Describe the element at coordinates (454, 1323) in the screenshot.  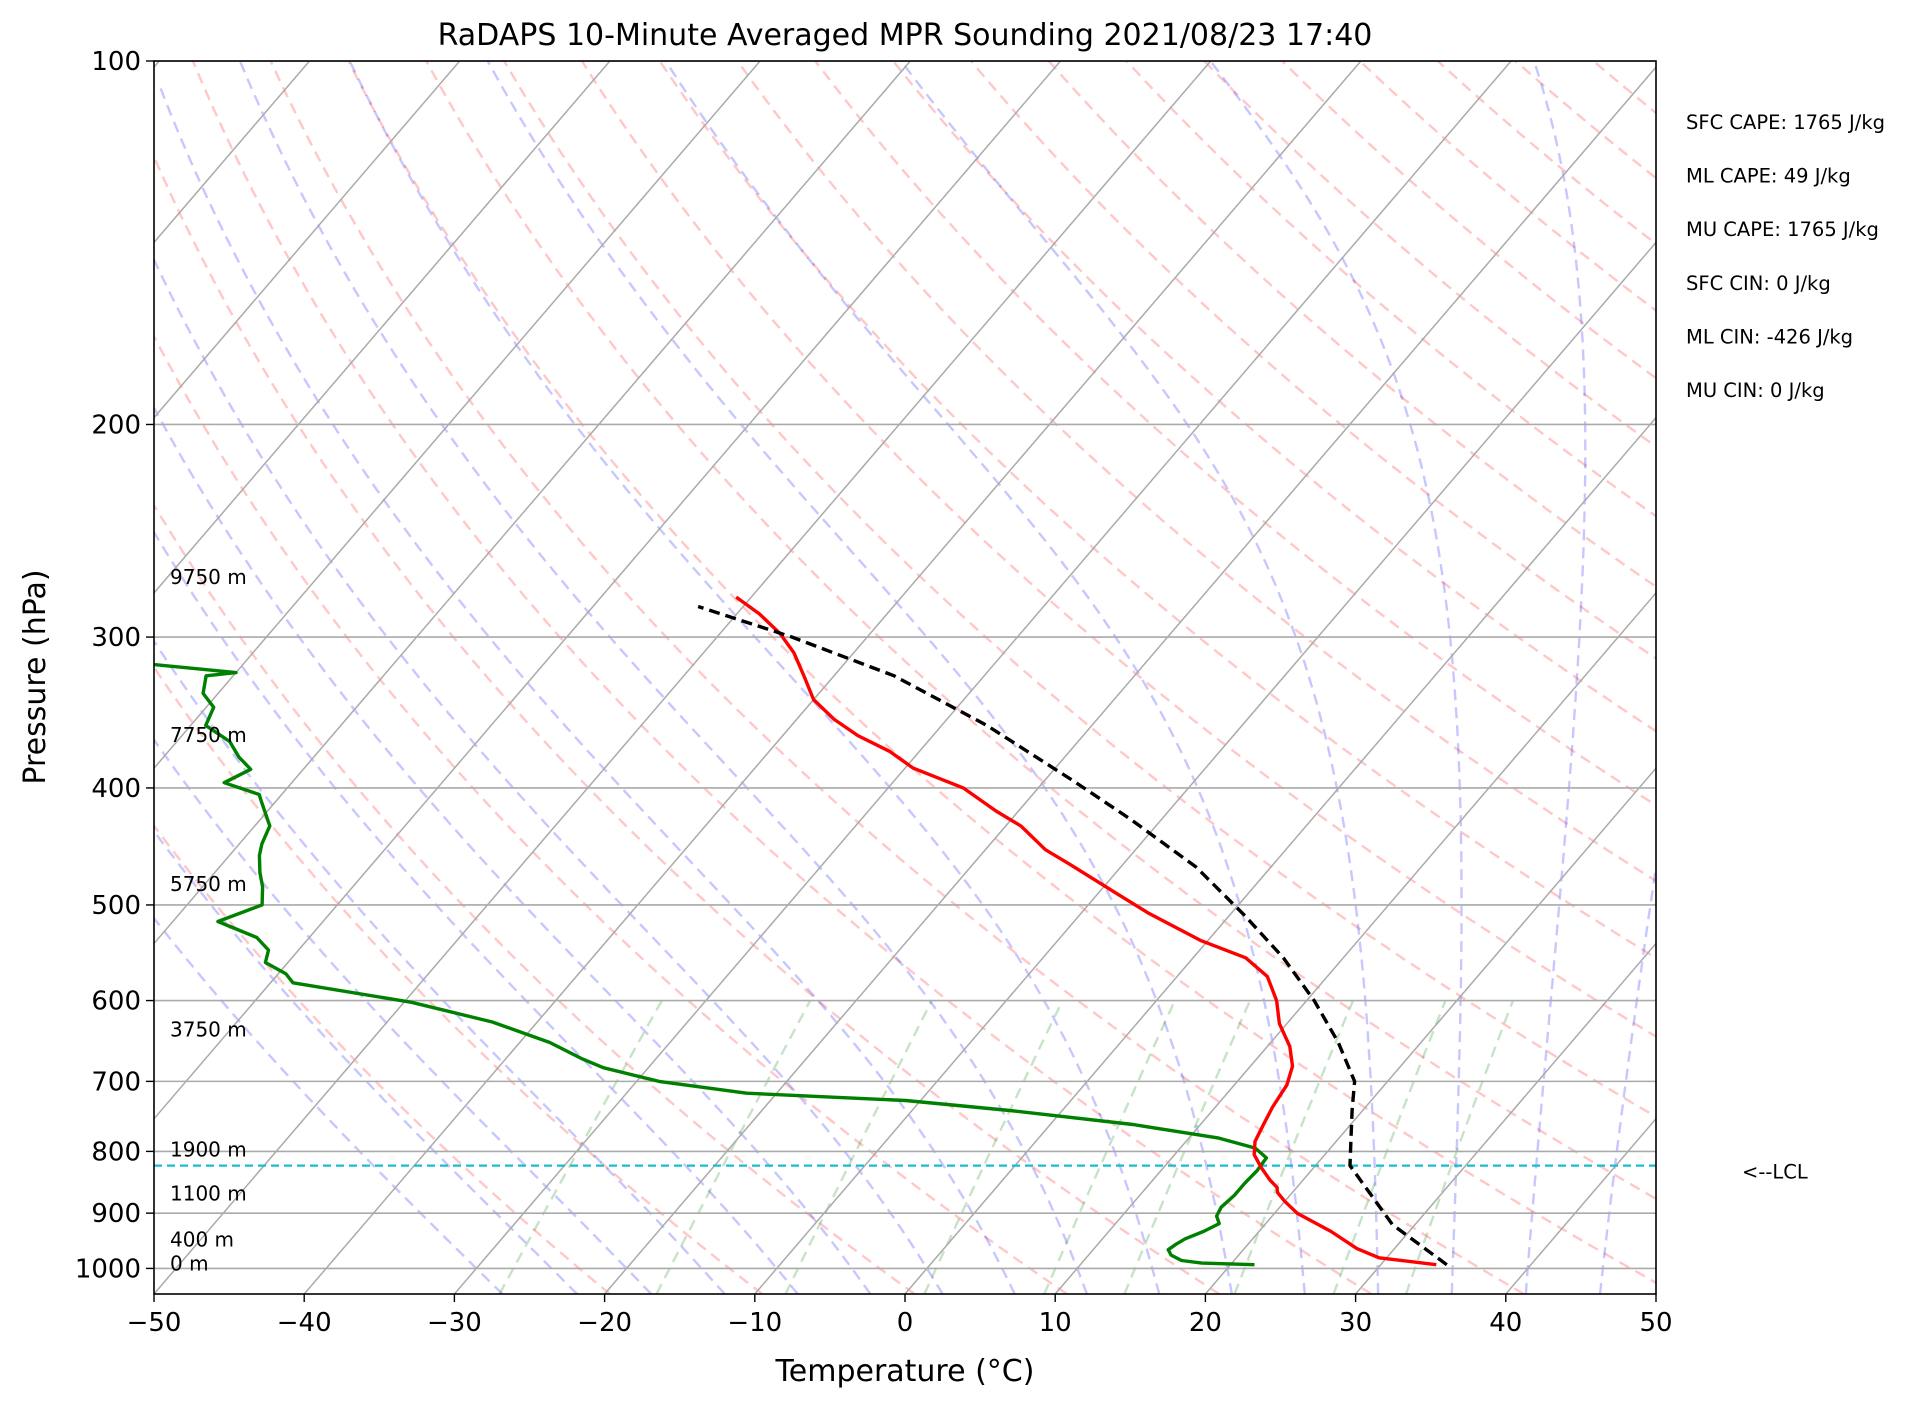
I see `x-tick-label: −30` at that location.